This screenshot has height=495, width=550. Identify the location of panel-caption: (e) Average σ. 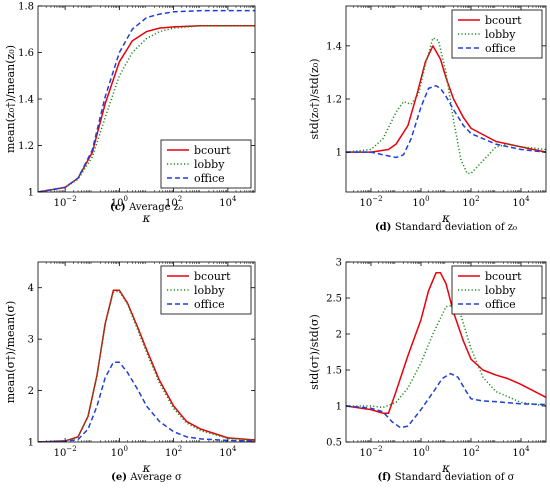
(146, 477).